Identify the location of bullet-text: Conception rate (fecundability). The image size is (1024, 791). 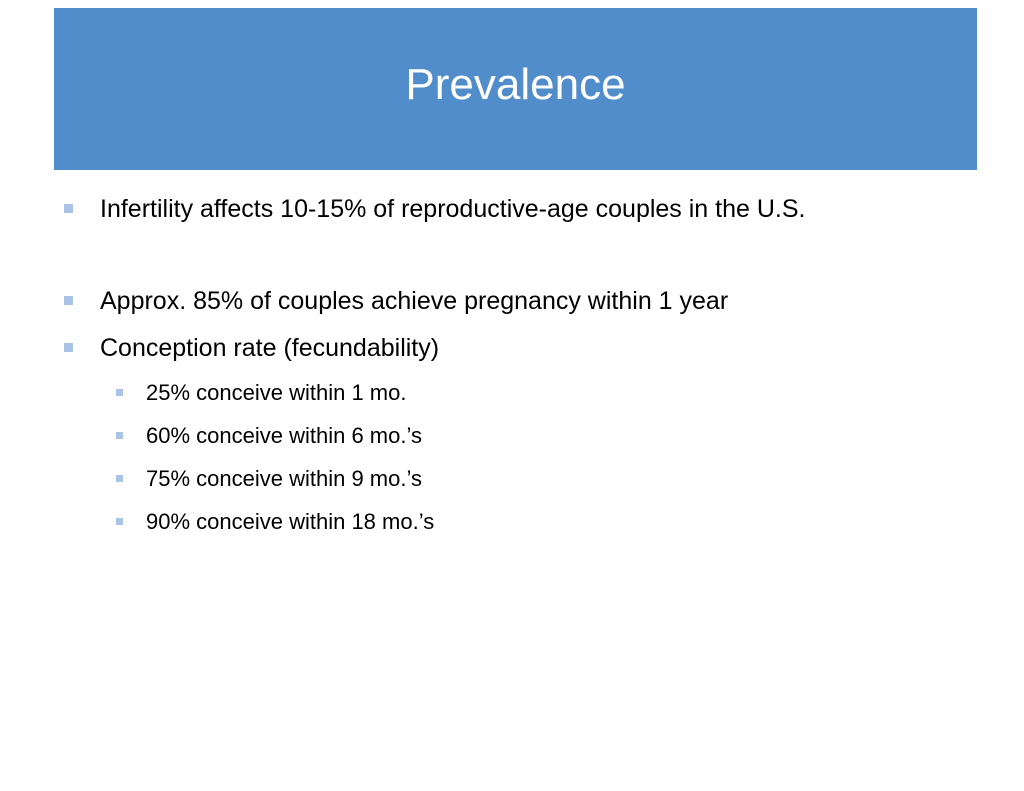
(270, 348).